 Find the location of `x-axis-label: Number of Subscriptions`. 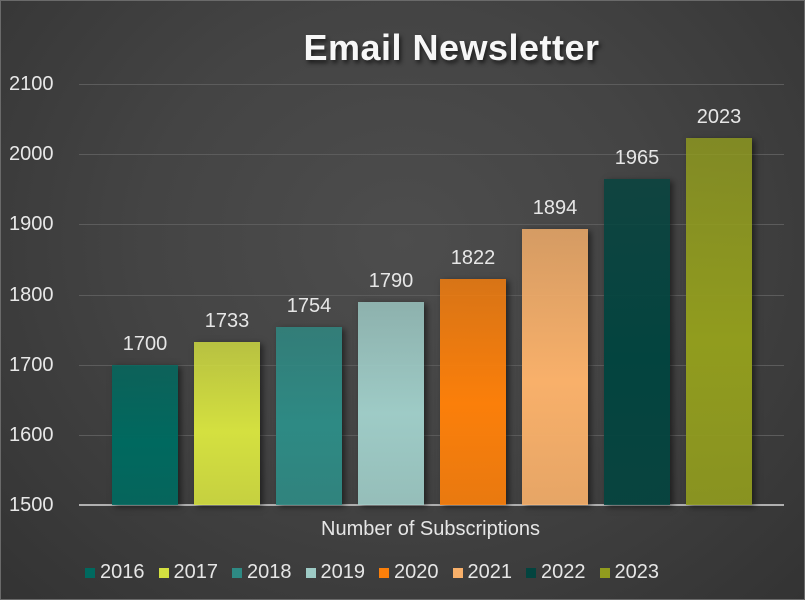

x-axis-label: Number of Subscriptions is located at coordinates (430, 529).